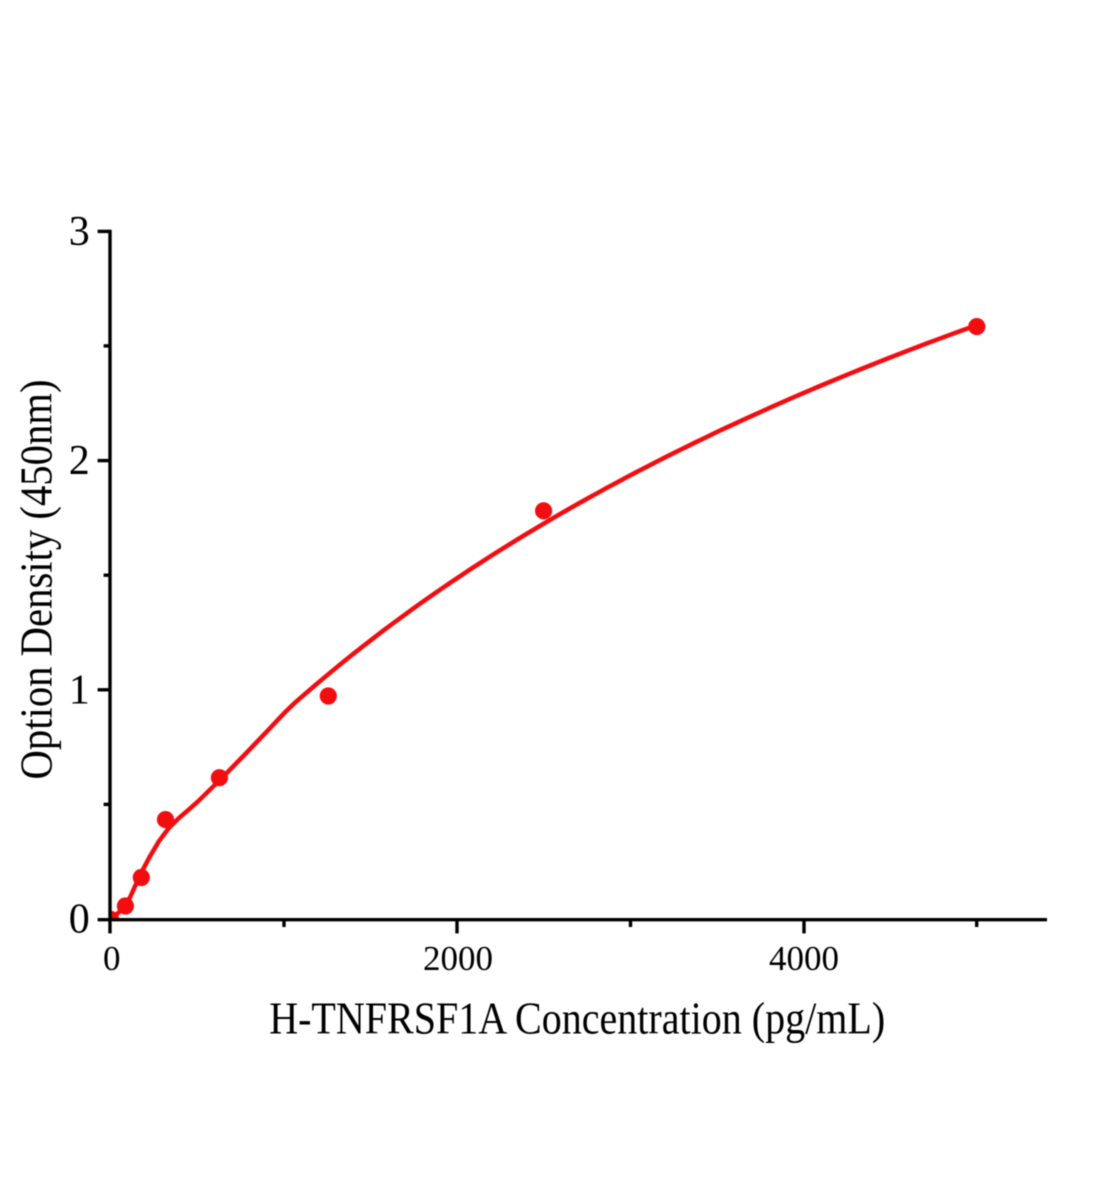 Image resolution: width=1104 pixels, height=1200 pixels. I want to click on svg-text: 2, so click(79, 461).